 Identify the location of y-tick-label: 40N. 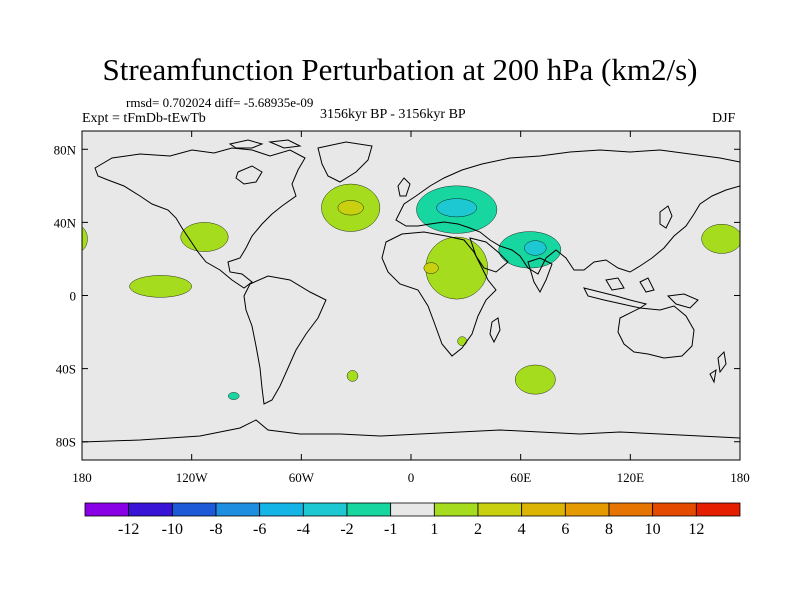
(65, 222).